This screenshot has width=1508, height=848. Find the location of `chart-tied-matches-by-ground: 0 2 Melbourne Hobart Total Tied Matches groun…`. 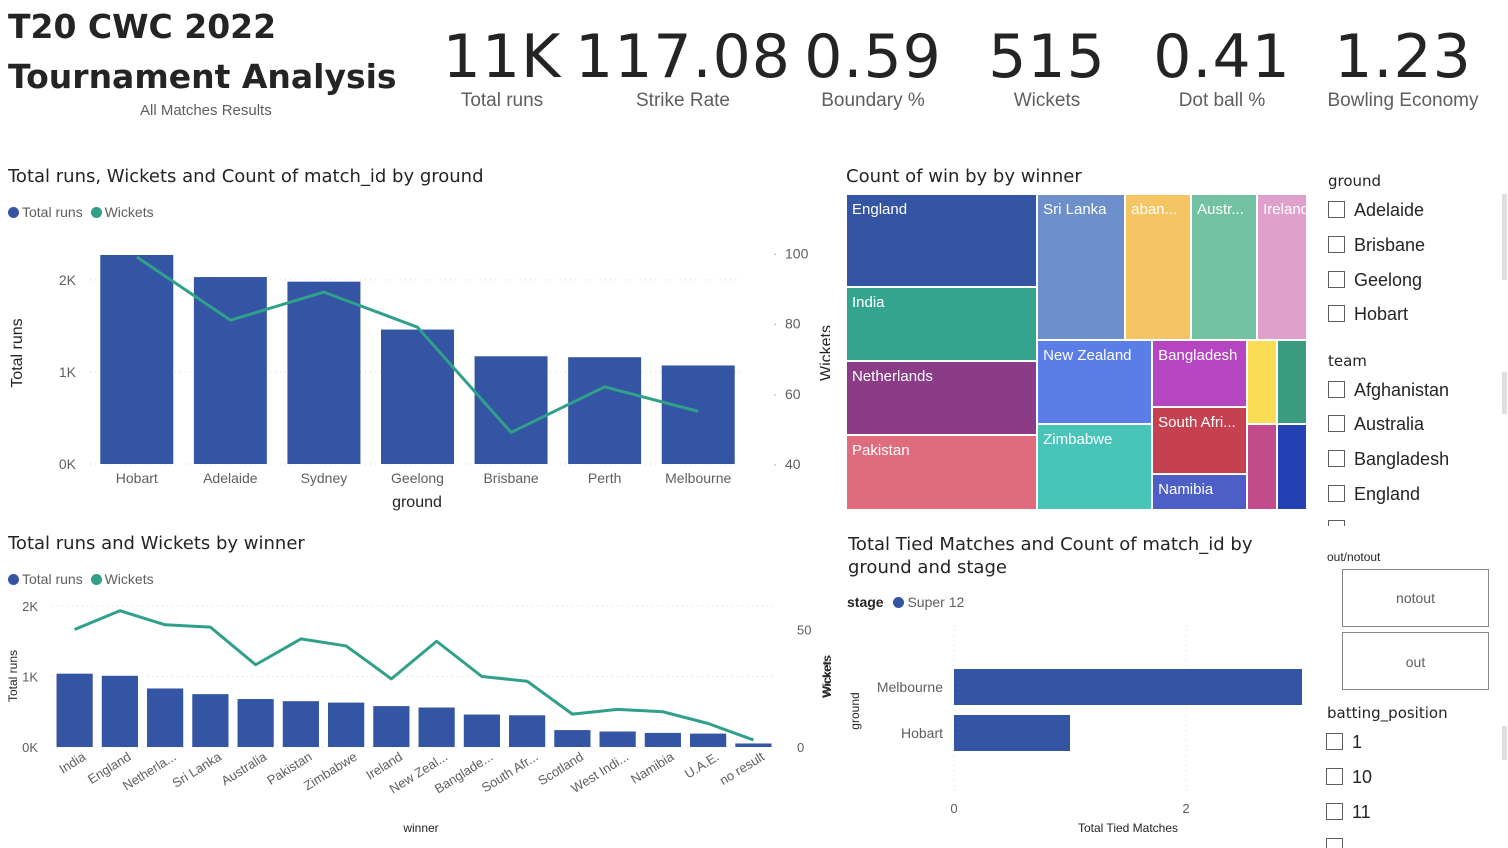

chart-tied-matches-by-ground: 0 2 Melbourne Hobart Total Tied Matches groun… is located at coordinates (1065, 729).